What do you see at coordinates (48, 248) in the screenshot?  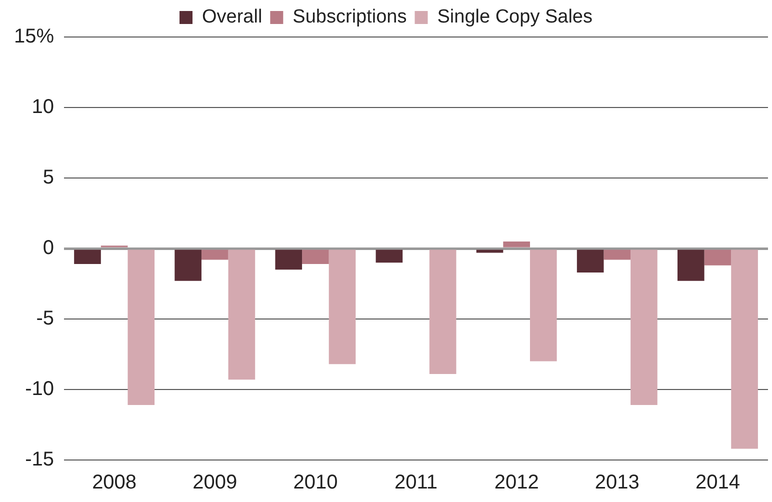 I see `y-tick-label: 0` at bounding box center [48, 248].